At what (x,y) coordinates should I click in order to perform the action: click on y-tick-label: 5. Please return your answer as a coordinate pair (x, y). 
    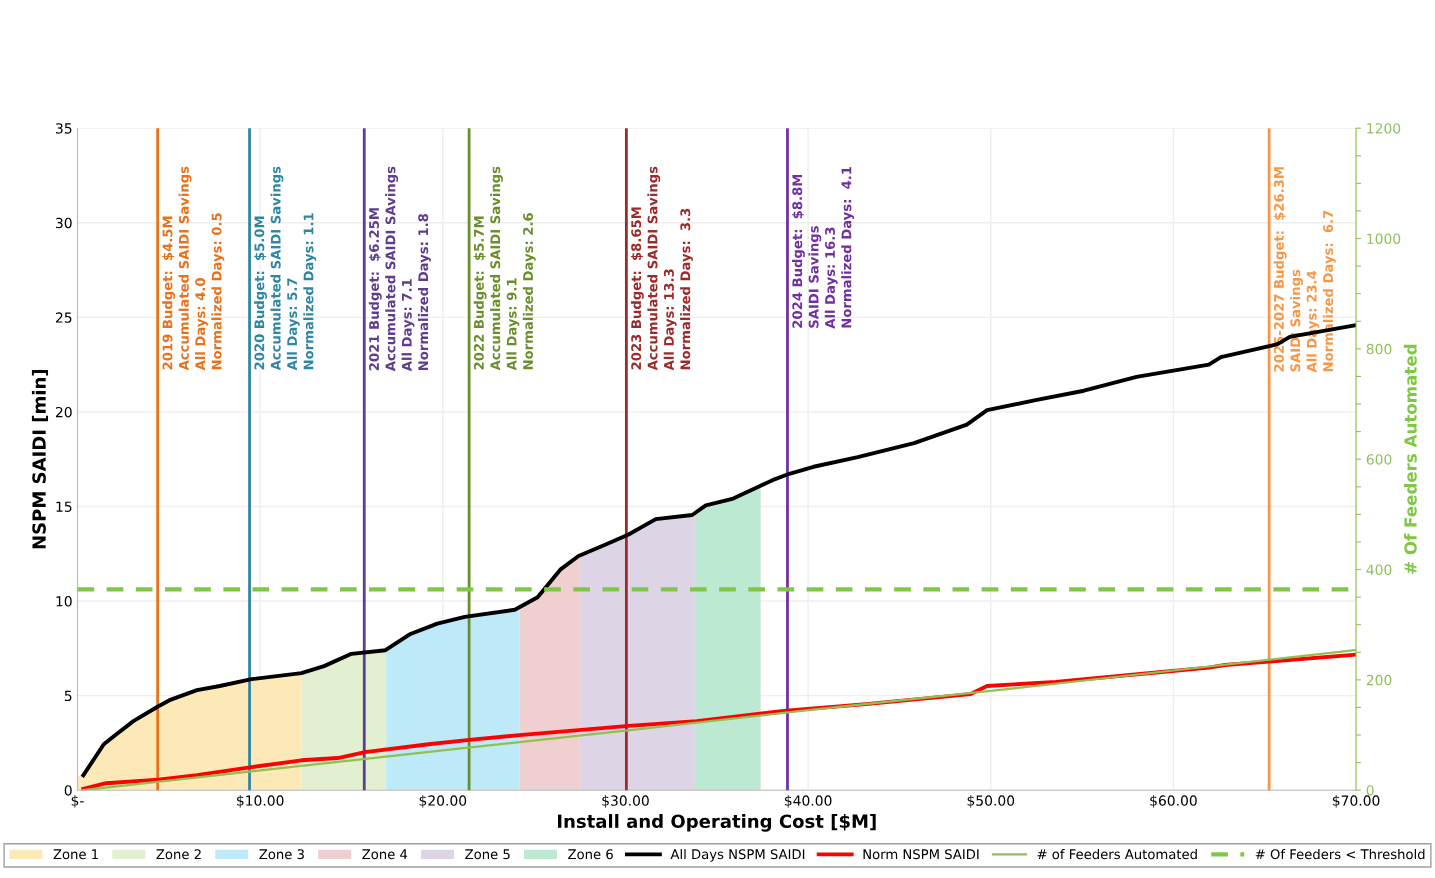
    Looking at the image, I should click on (68, 696).